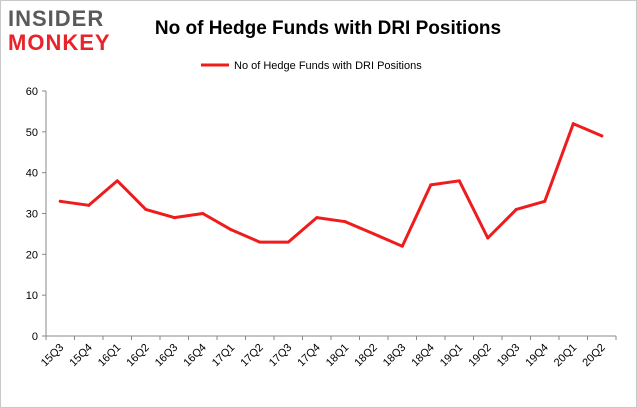  I want to click on x-tick-label: 18Q4, so click(423, 356).